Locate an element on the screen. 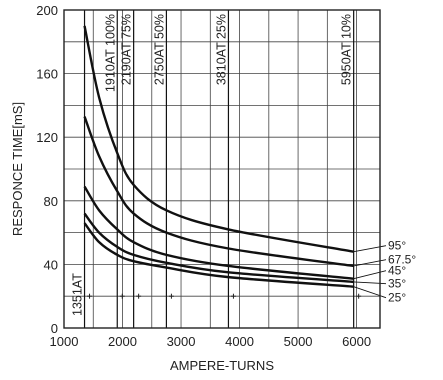 Image resolution: width=443 pixels, height=380 pixels. series-label: 35° is located at coordinates (397, 284).